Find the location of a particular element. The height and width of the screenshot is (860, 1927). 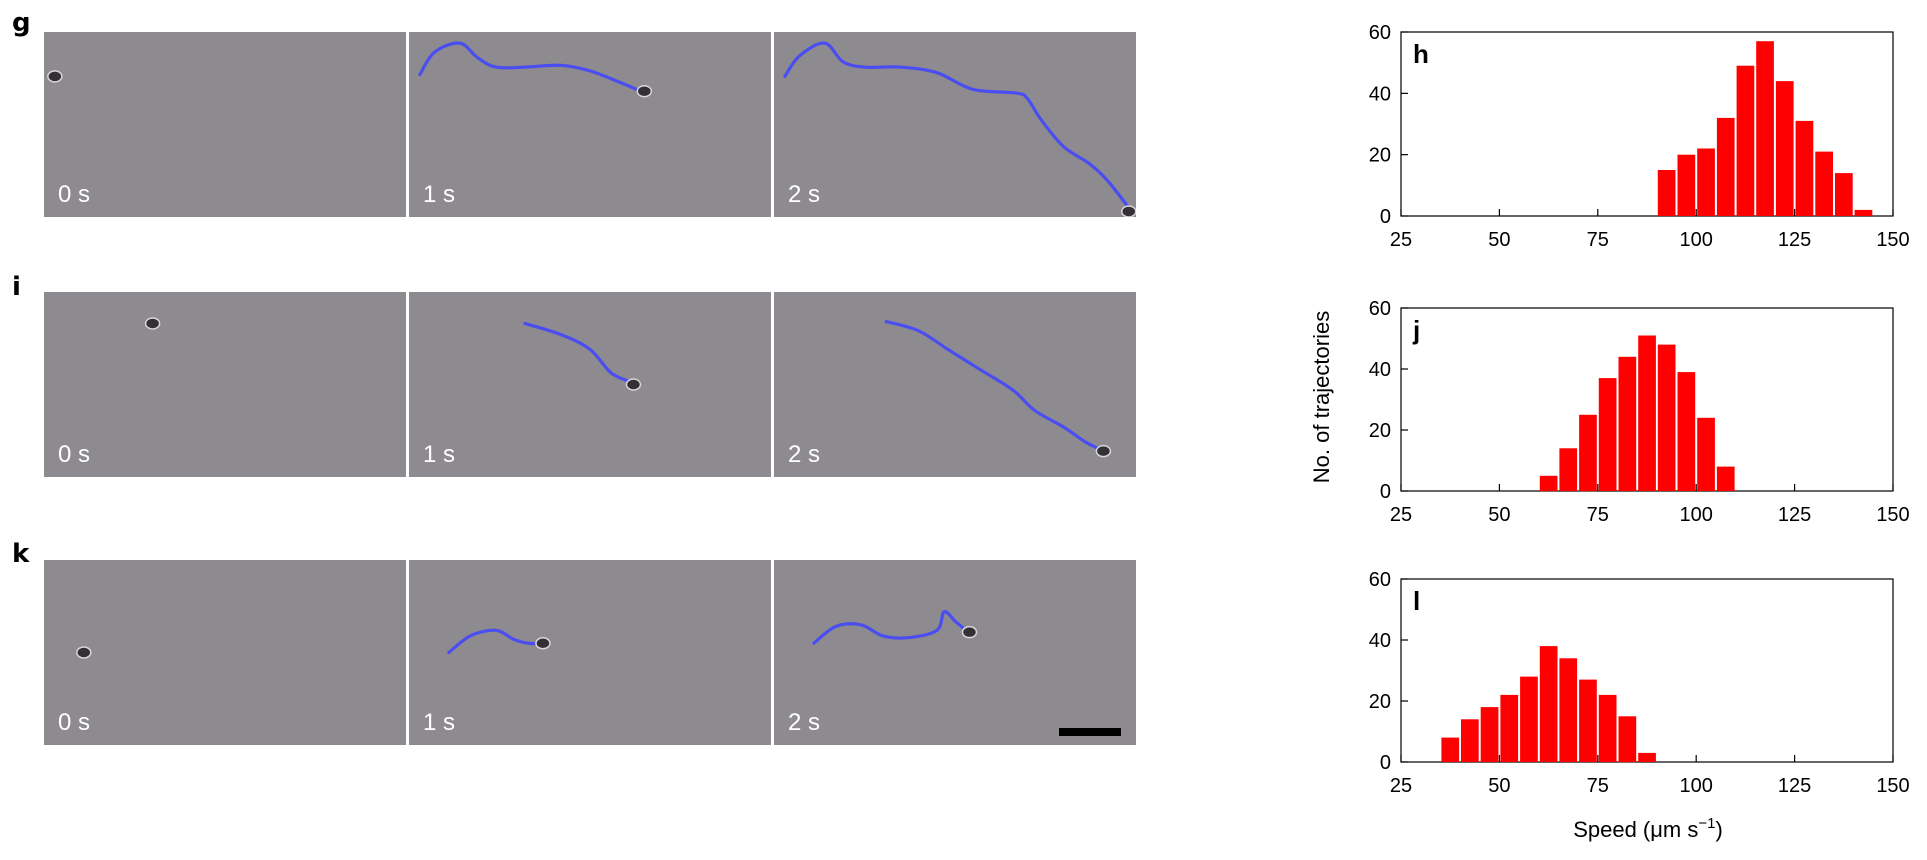

x-axis-label-main: Speed (μm s is located at coordinates (1635, 829).